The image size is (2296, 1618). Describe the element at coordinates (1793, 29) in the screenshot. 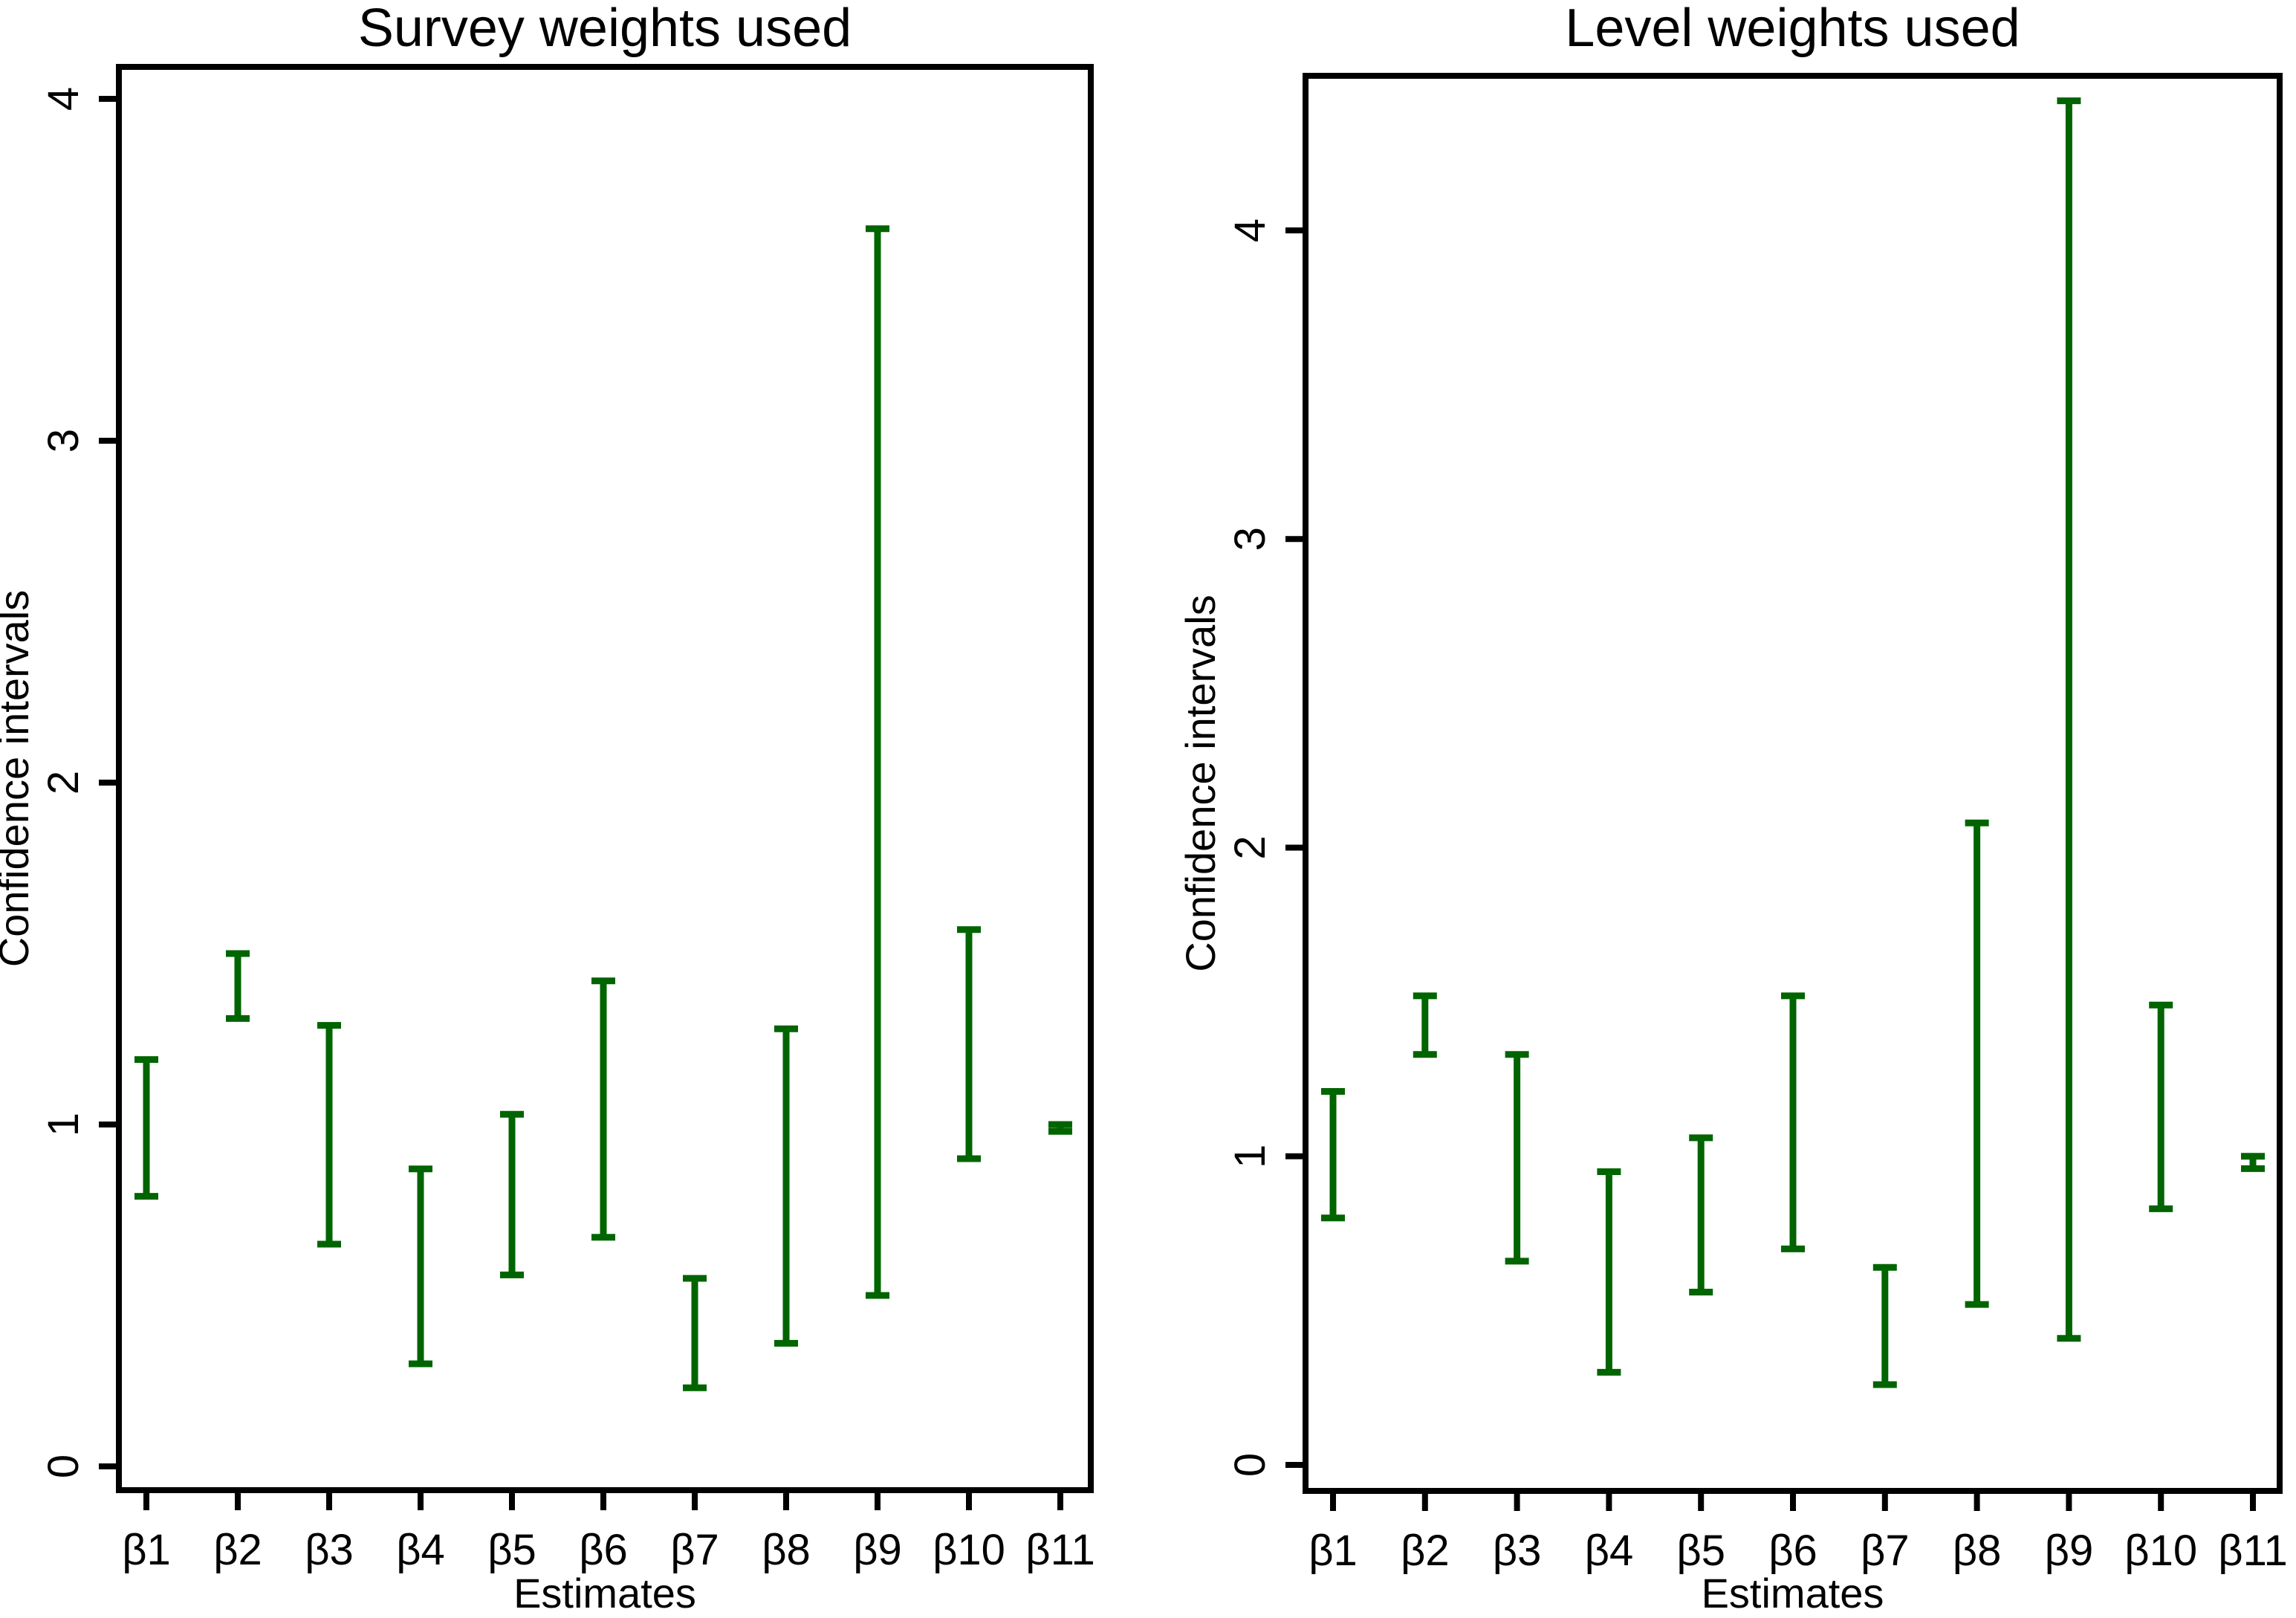

I see `chart-title: Level weights used` at that location.